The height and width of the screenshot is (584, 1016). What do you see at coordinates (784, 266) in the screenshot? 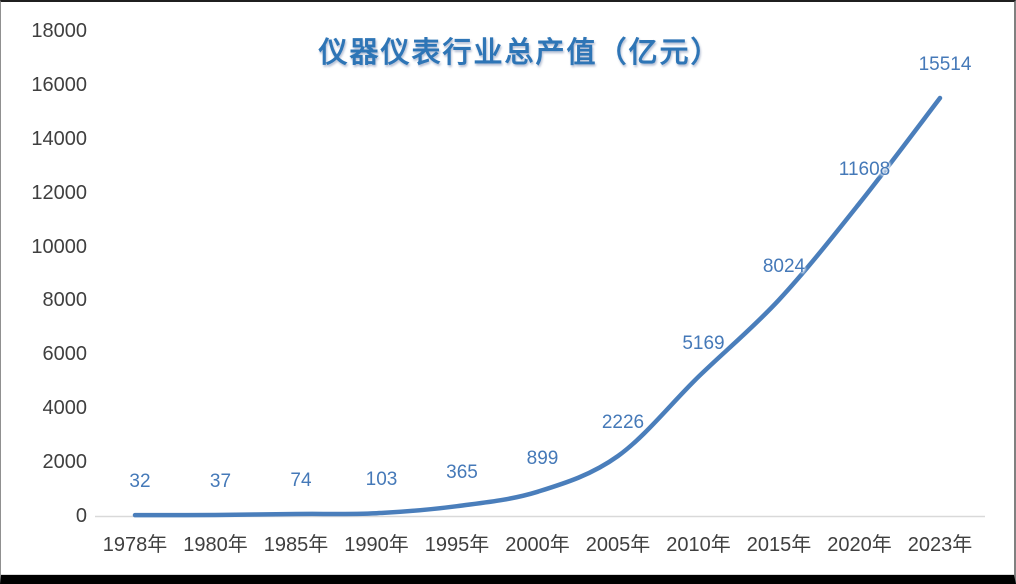
I see `data-label: 8024` at bounding box center [784, 266].